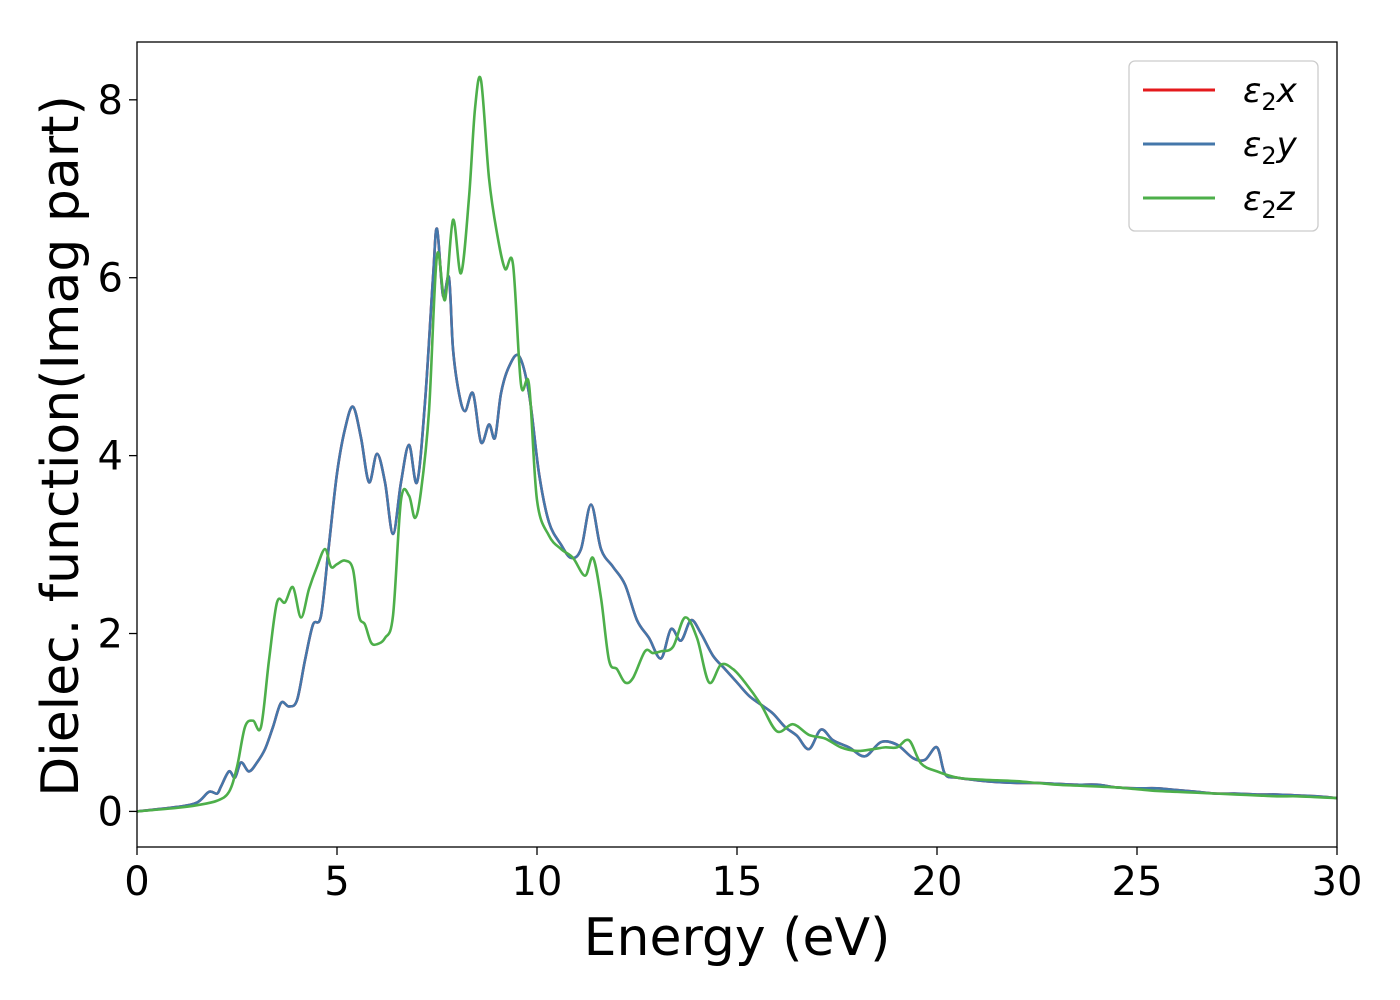  What do you see at coordinates (110, 457) in the screenshot?
I see `y-tick-label: 4` at bounding box center [110, 457].